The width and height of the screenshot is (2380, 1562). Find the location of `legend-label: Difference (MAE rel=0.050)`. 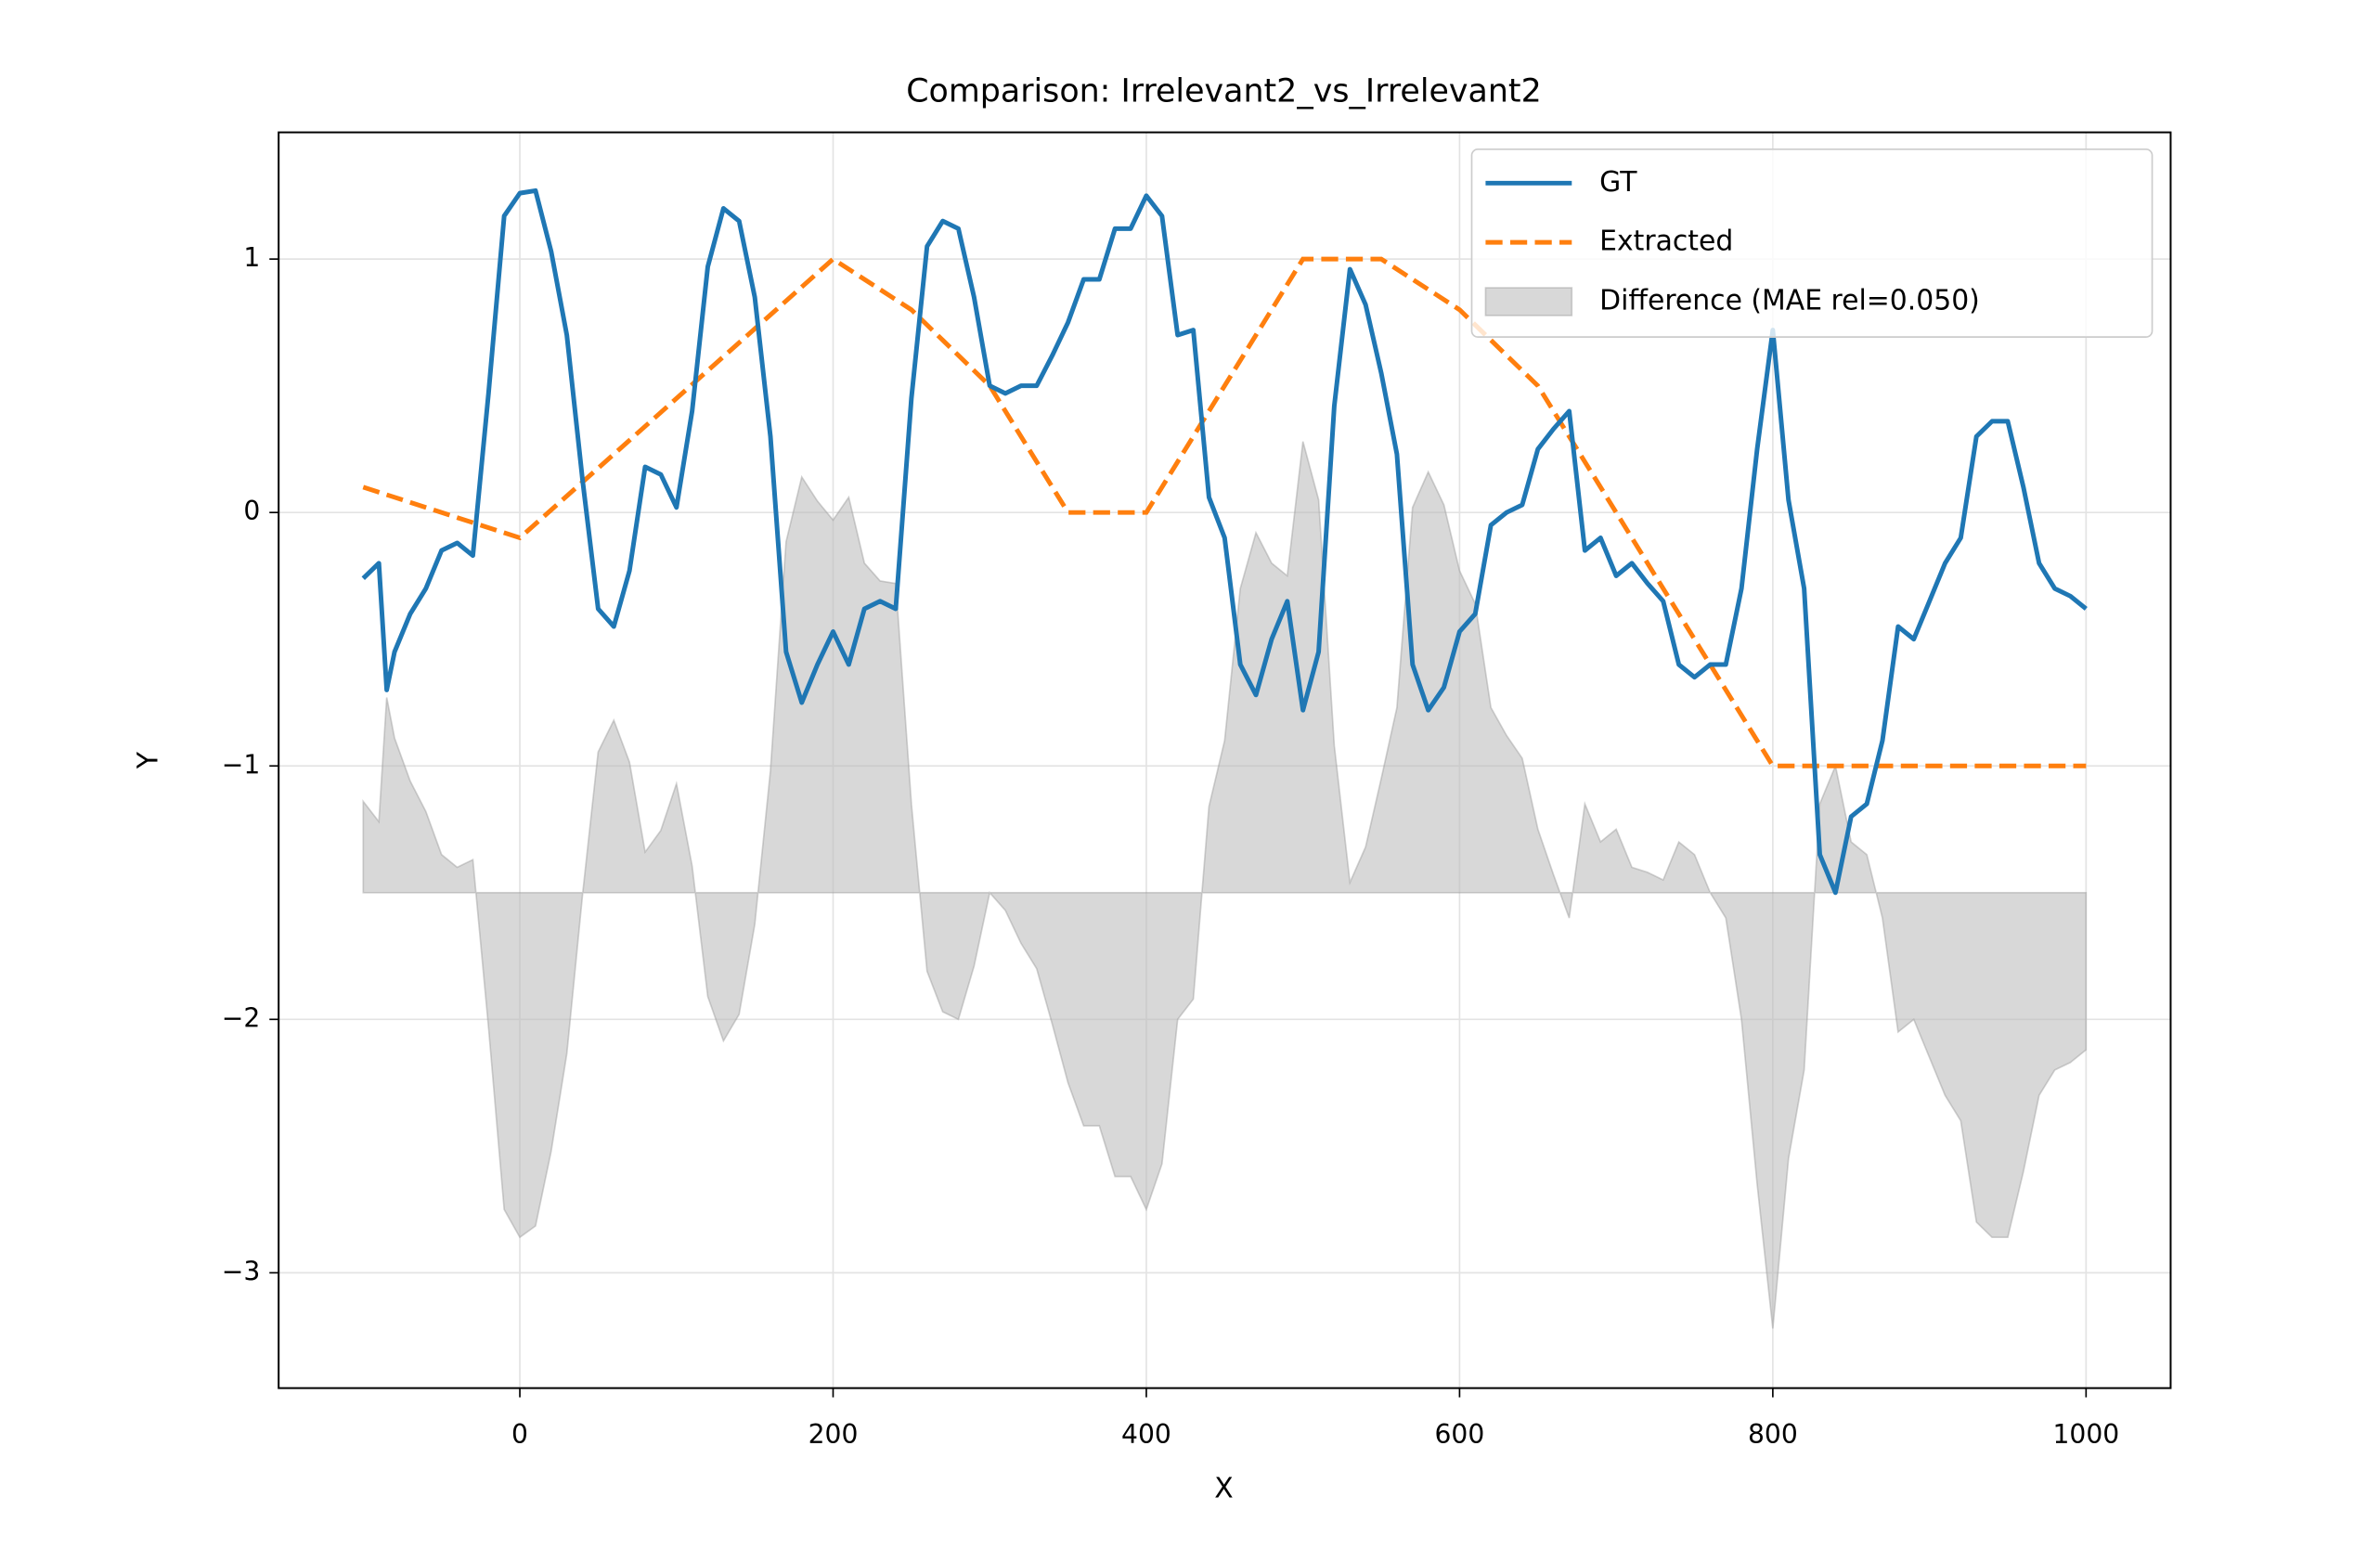

legend-label: Difference (MAE rel=0.050) is located at coordinates (1789, 300).